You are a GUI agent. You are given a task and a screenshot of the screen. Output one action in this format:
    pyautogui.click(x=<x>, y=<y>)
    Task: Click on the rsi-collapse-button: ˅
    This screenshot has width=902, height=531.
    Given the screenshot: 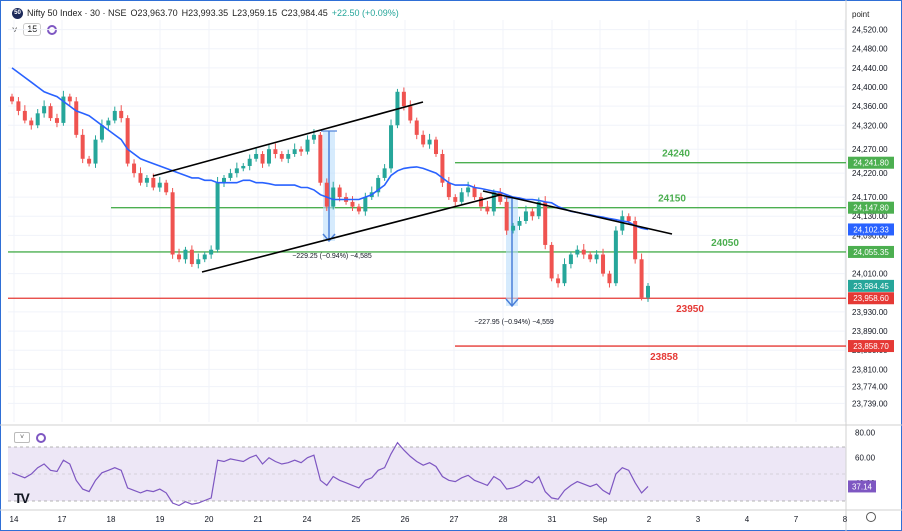 What is the action you would take?
    pyautogui.click(x=22, y=437)
    